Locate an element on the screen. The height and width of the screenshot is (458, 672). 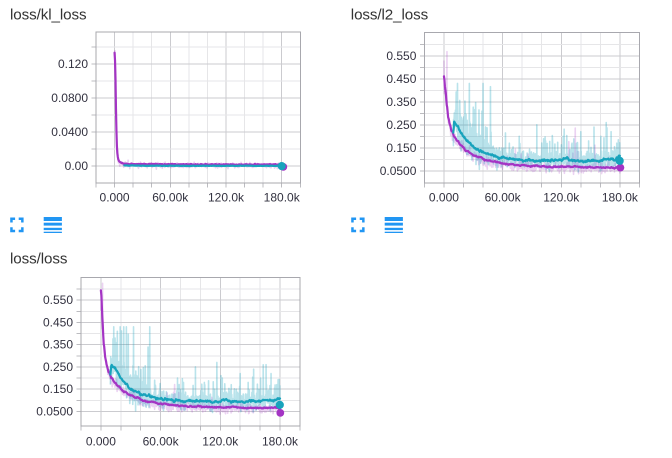
svg-text: loss/l2_loss is located at coordinates (390, 14).